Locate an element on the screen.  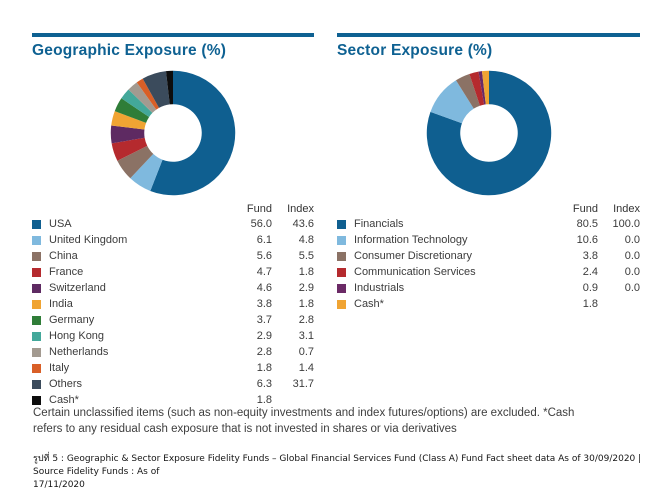
legend-row: Netherlands 2.8 0.7 is located at coordinates (173, 352).